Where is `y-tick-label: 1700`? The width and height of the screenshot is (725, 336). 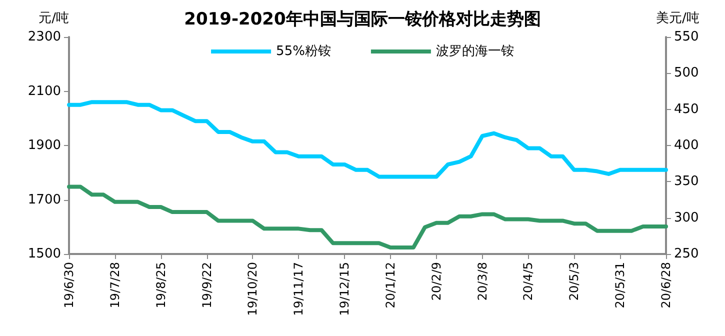 y-tick-label: 1700 is located at coordinates (44, 200).